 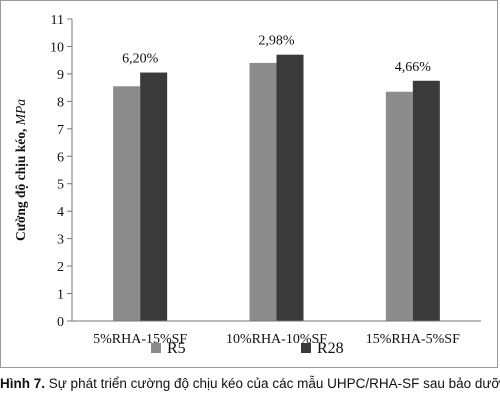 I want to click on x-category-label: 10%RHA-10%SF, so click(x=276, y=339).